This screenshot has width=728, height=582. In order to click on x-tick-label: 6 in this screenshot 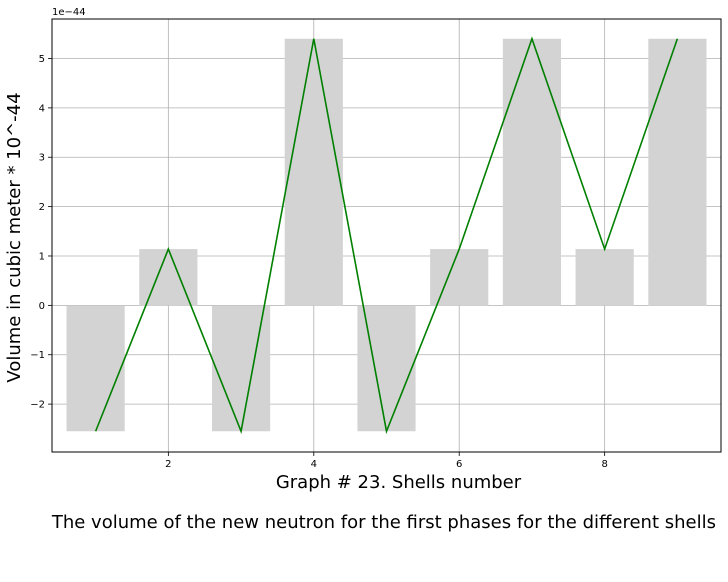, I will do `click(459, 464)`.